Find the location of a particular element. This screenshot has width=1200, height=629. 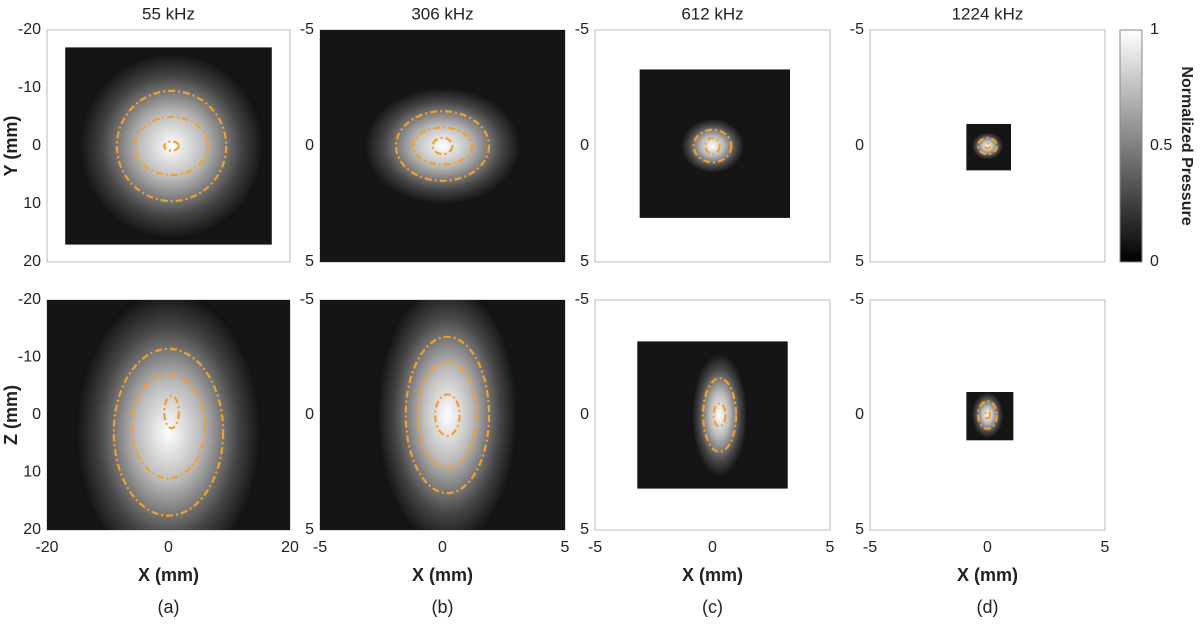

x-tick-label: 20 is located at coordinates (290, 547).